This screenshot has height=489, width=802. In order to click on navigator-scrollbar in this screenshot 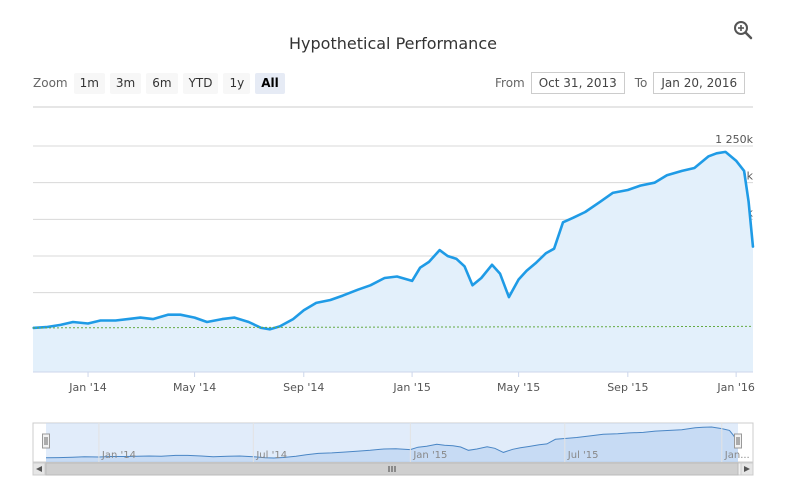, I will do `click(393, 469)`.